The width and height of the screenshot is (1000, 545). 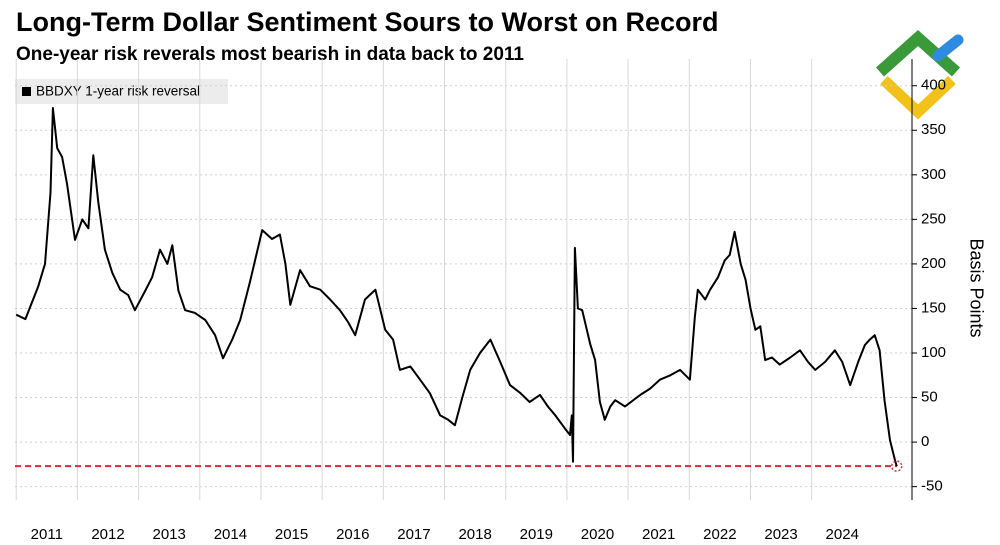 What do you see at coordinates (933, 263) in the screenshot?
I see `y-tick-label: 200` at bounding box center [933, 263].